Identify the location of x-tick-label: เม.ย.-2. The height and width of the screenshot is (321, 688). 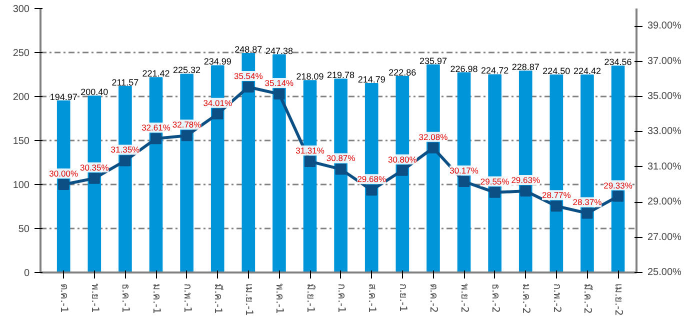
(618, 300).